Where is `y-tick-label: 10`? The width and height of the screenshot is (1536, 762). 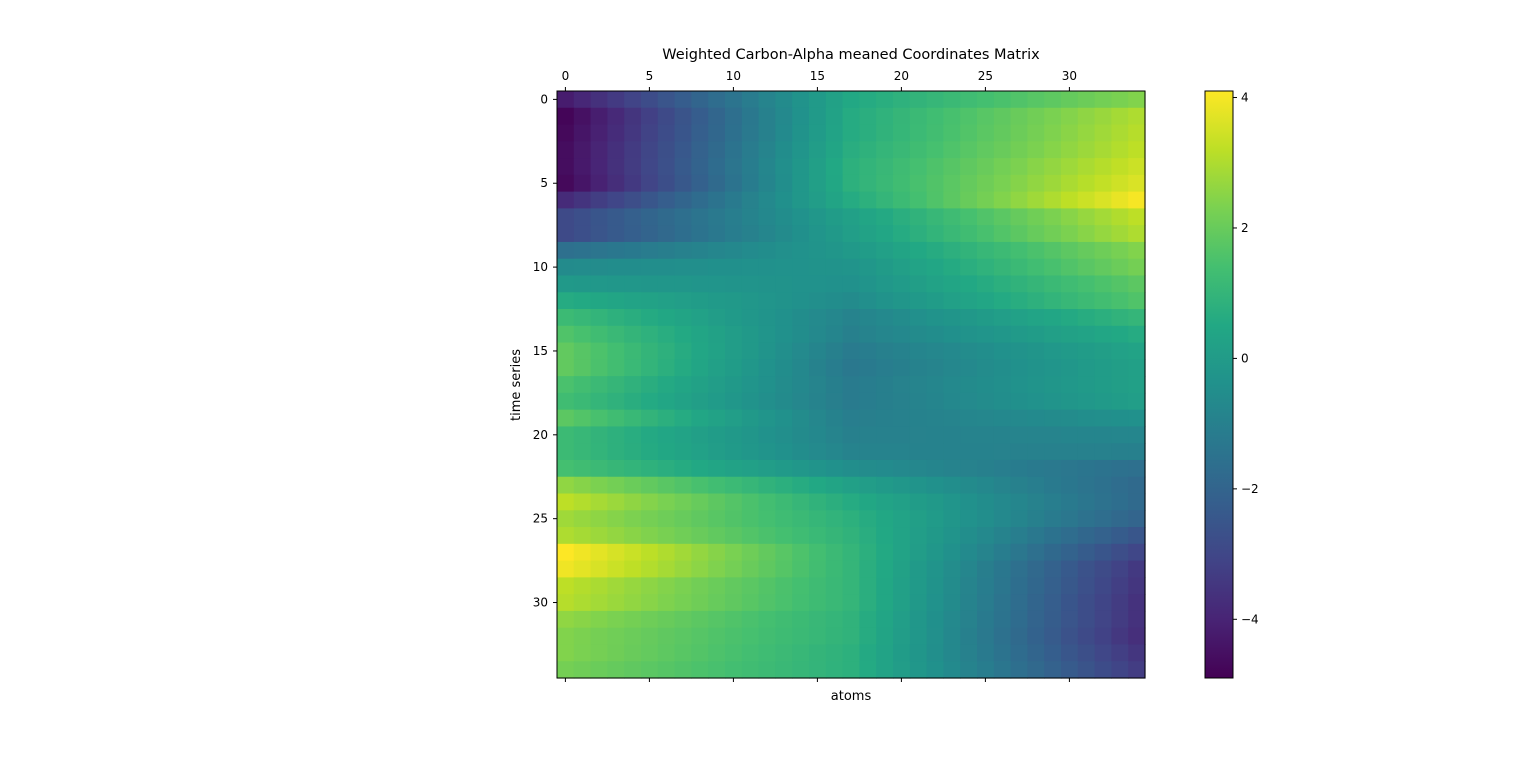 y-tick-label: 10 is located at coordinates (540, 267).